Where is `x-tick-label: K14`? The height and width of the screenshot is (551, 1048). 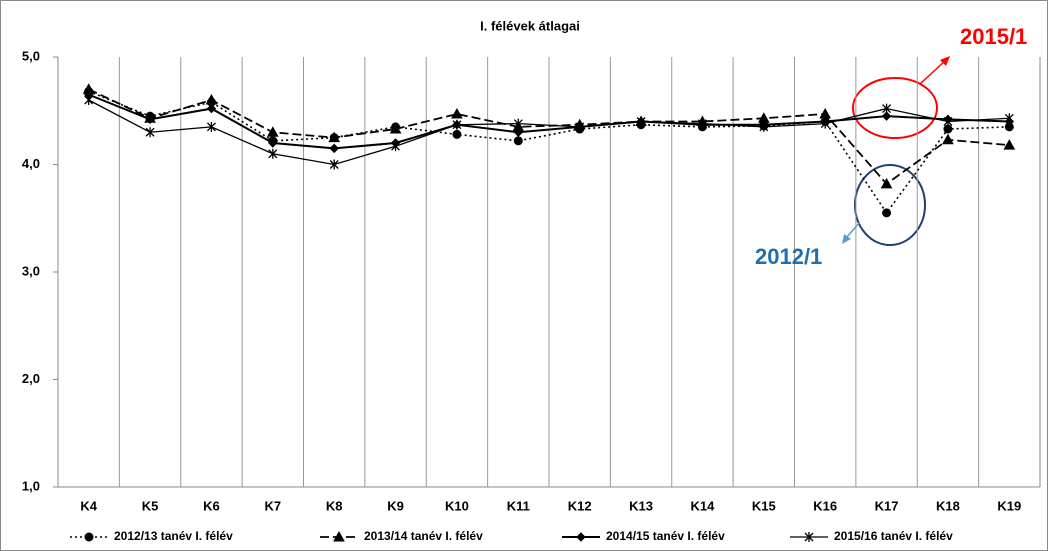
x-tick-label: K14 is located at coordinates (703, 505).